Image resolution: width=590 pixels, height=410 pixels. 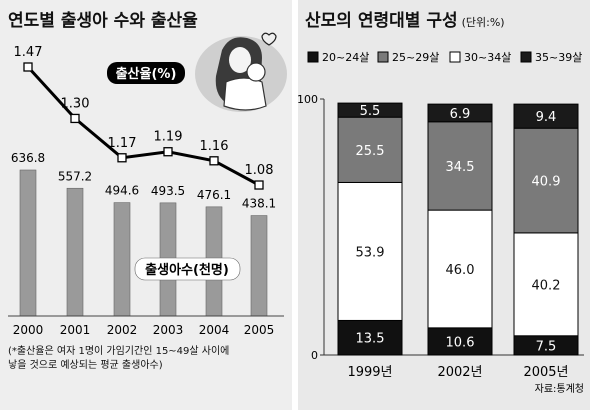 What do you see at coordinates (460, 342) in the screenshot?
I see `segment-value-label: 10.6` at bounding box center [460, 342].